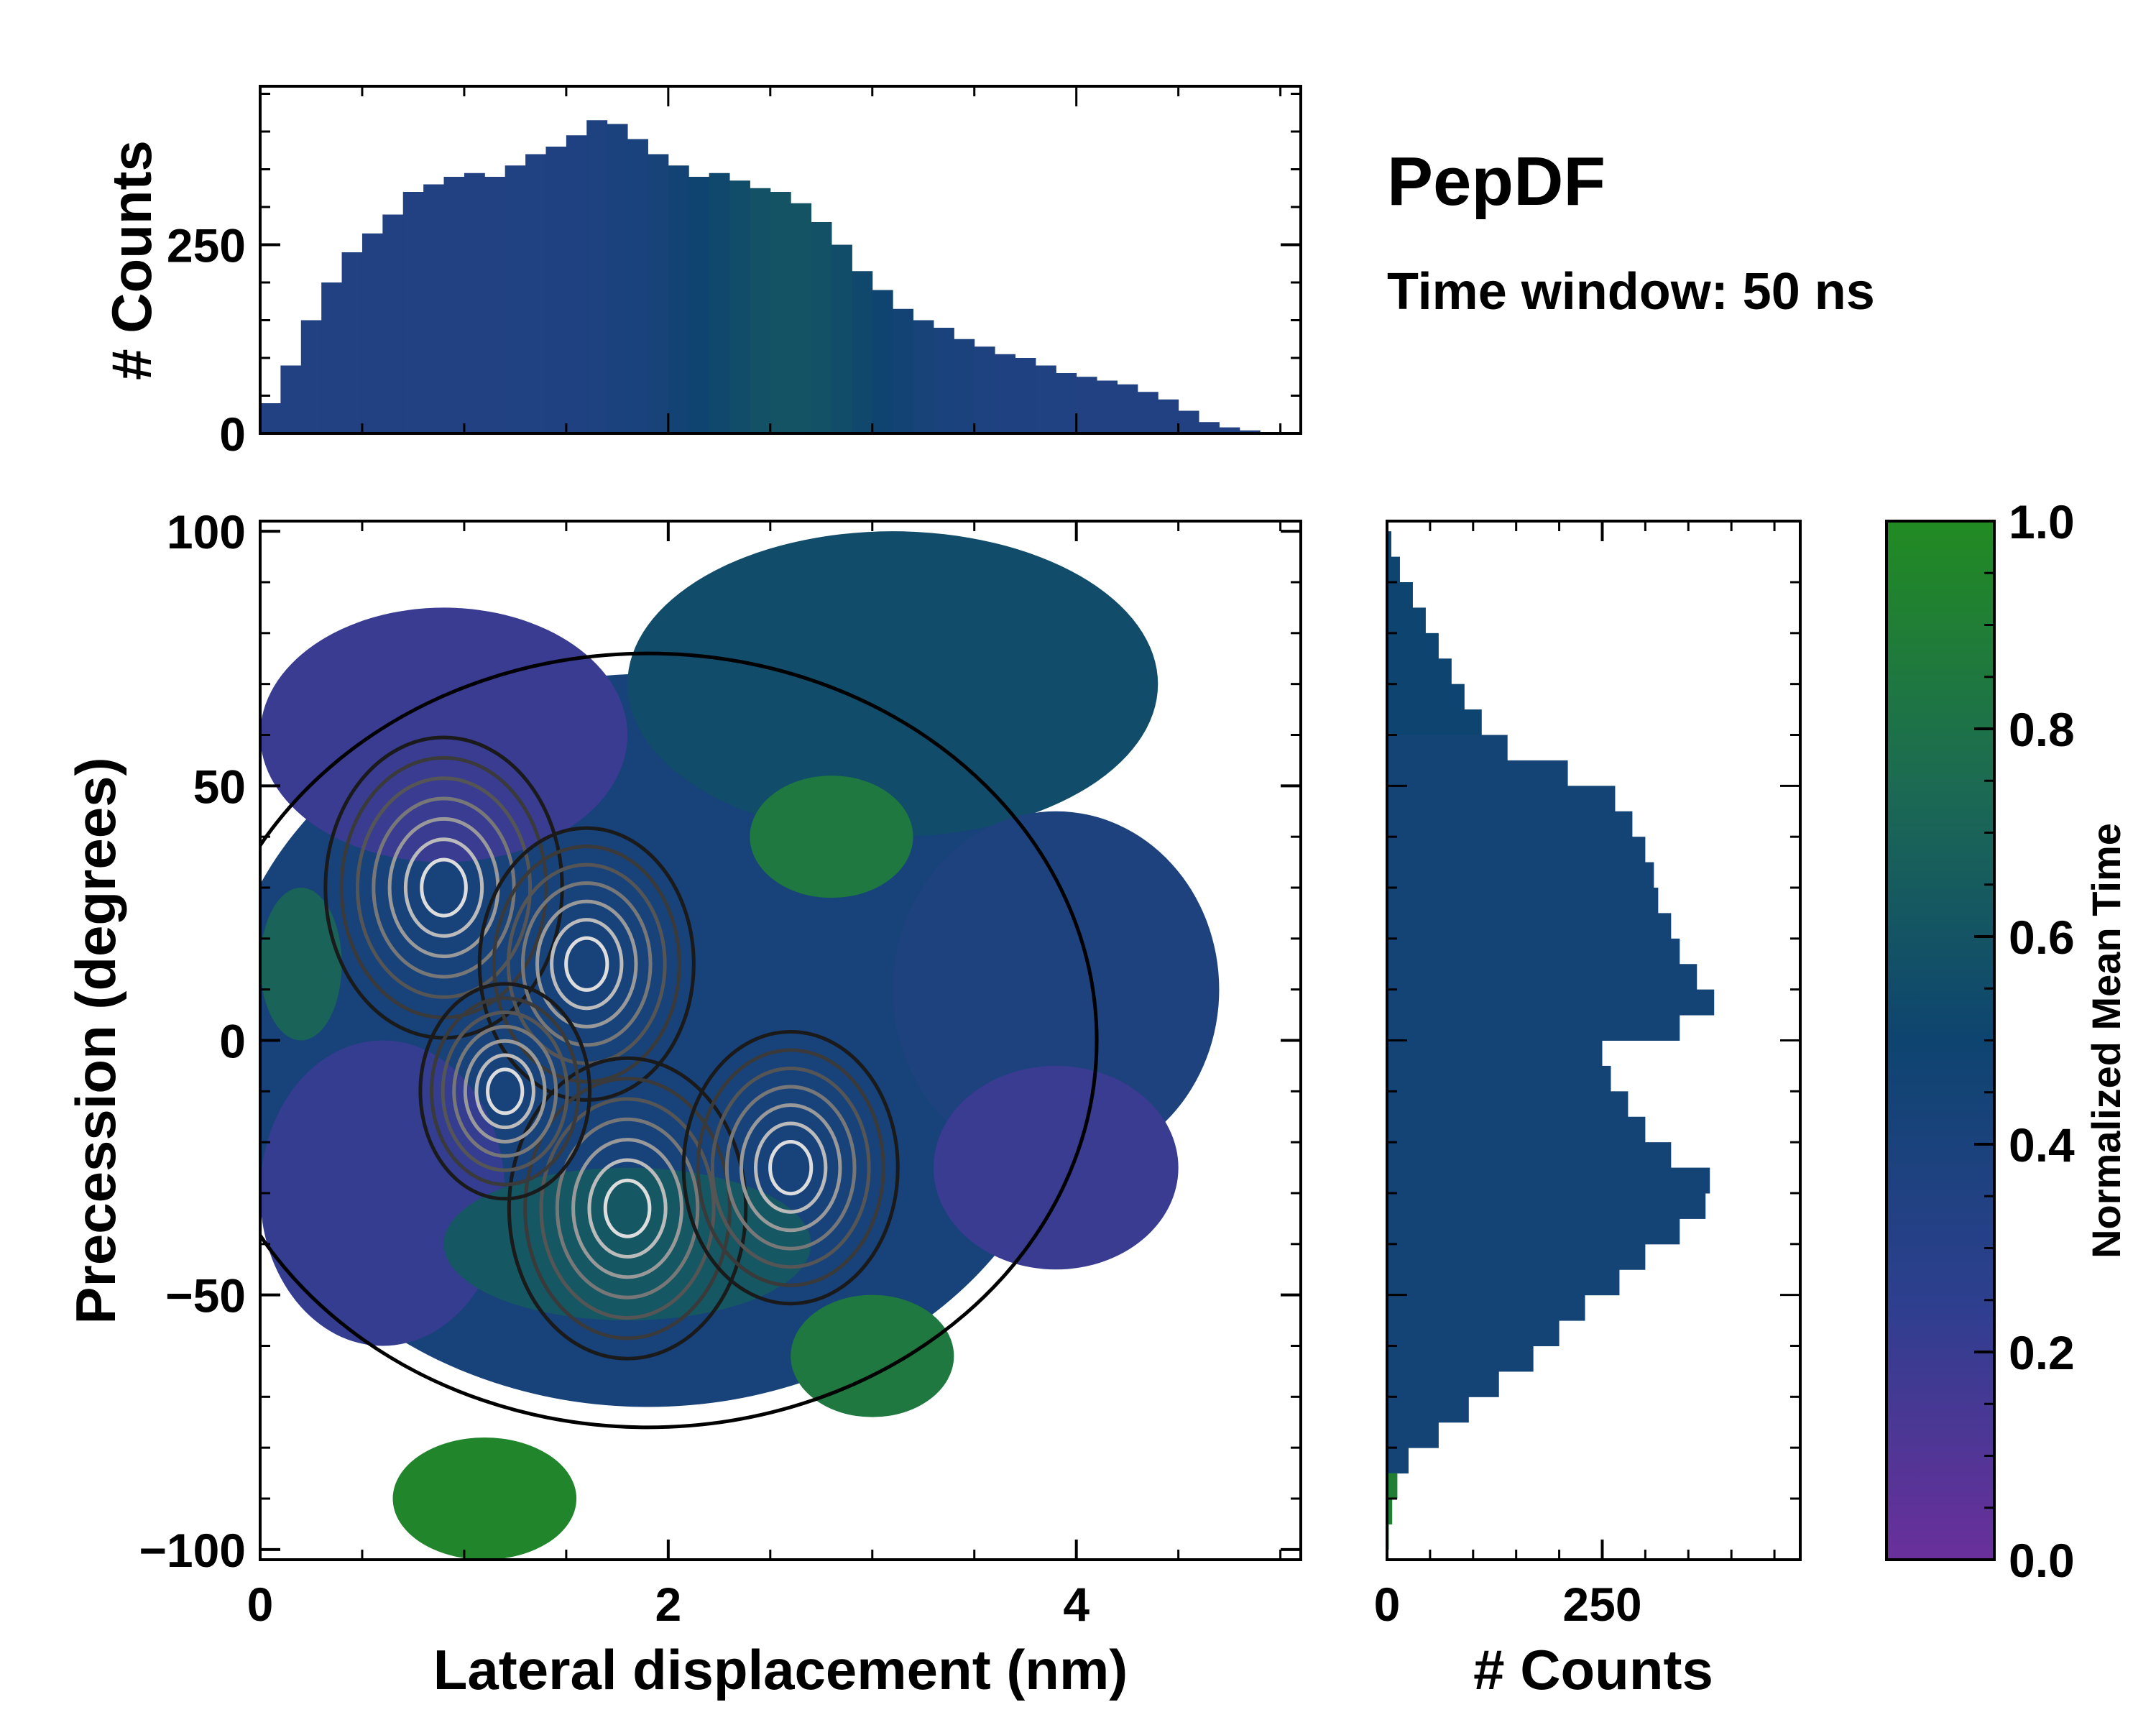  Describe the element at coordinates (781, 1669) in the screenshot. I see `heatmap-xlabel: Lateral displacement (nm)` at that location.